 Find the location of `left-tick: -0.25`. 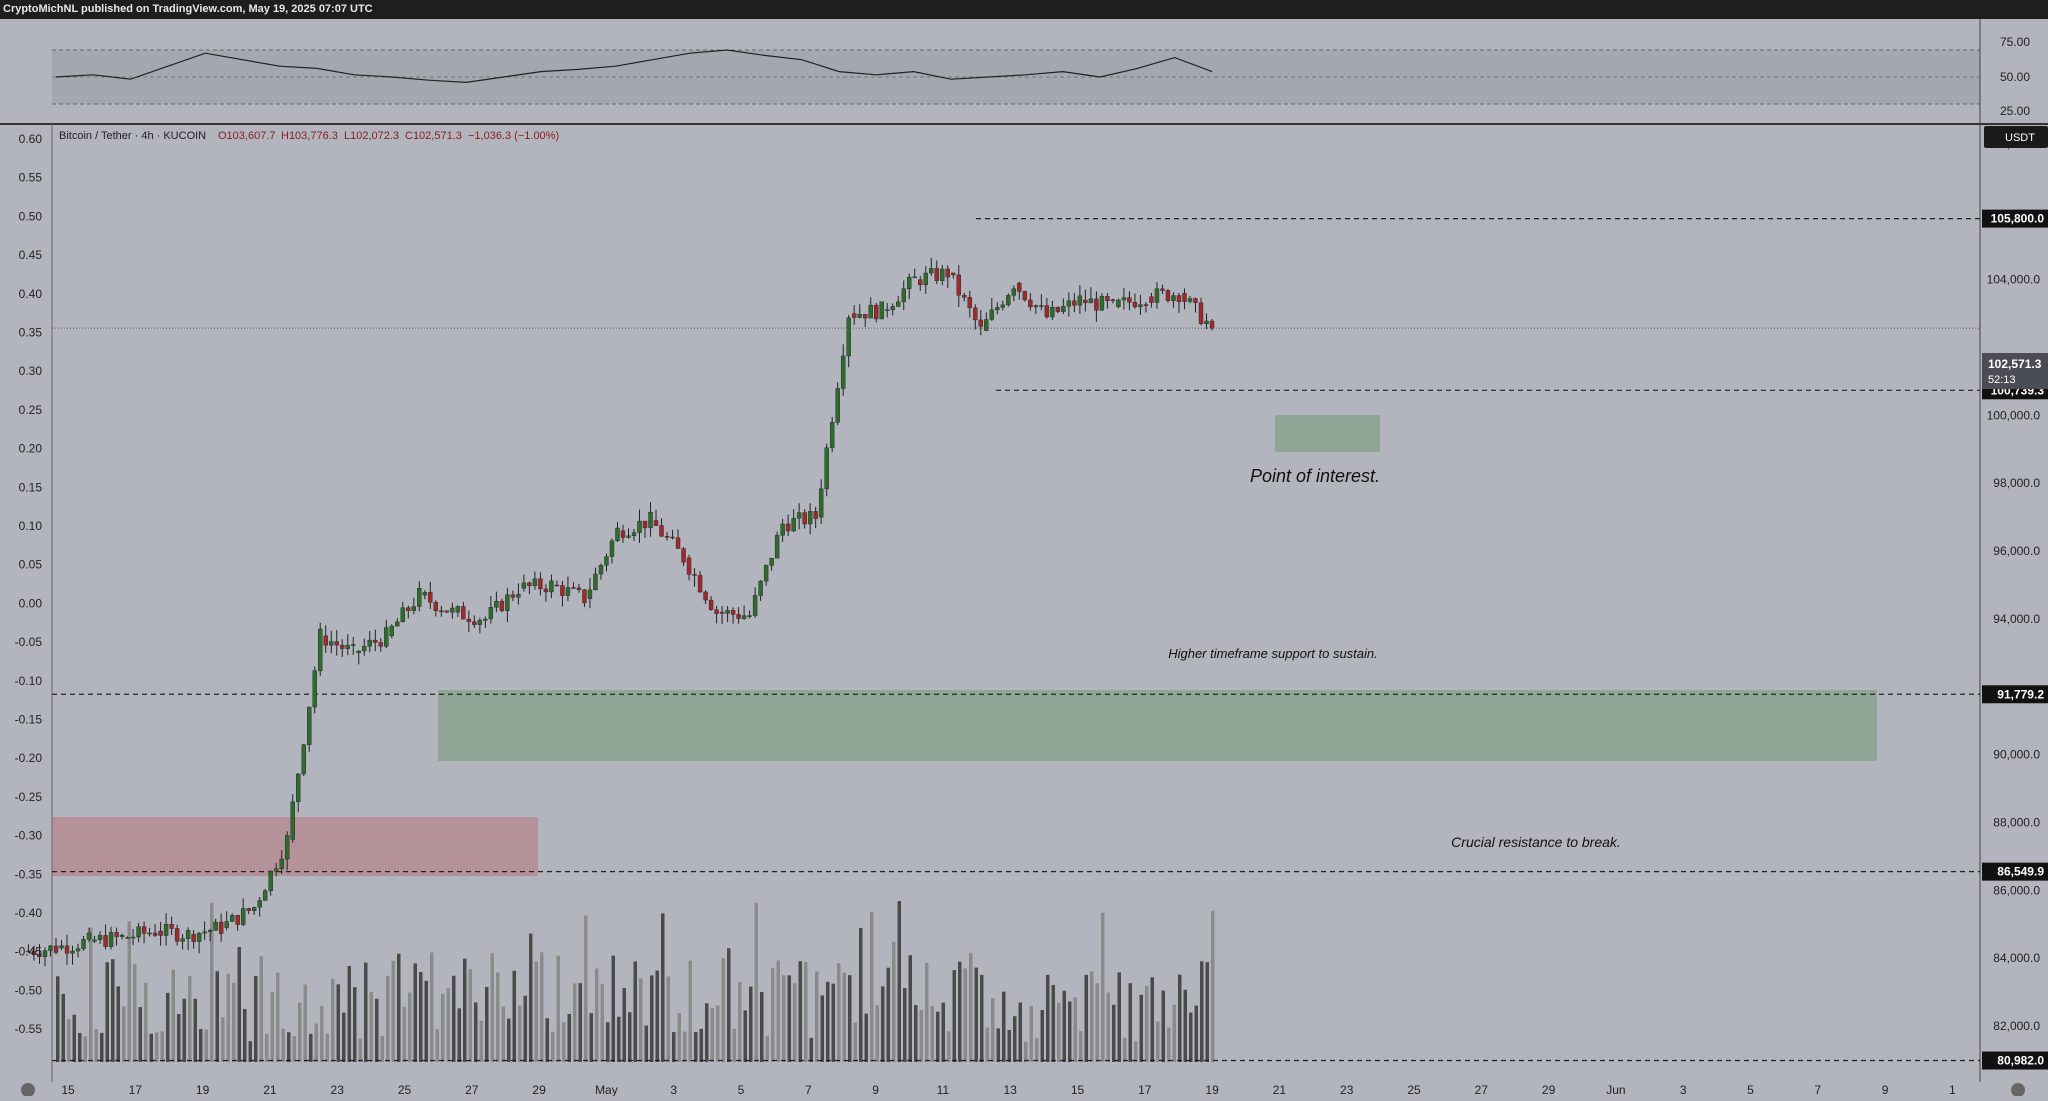

left-tick: -0.25 is located at coordinates (29, 797).